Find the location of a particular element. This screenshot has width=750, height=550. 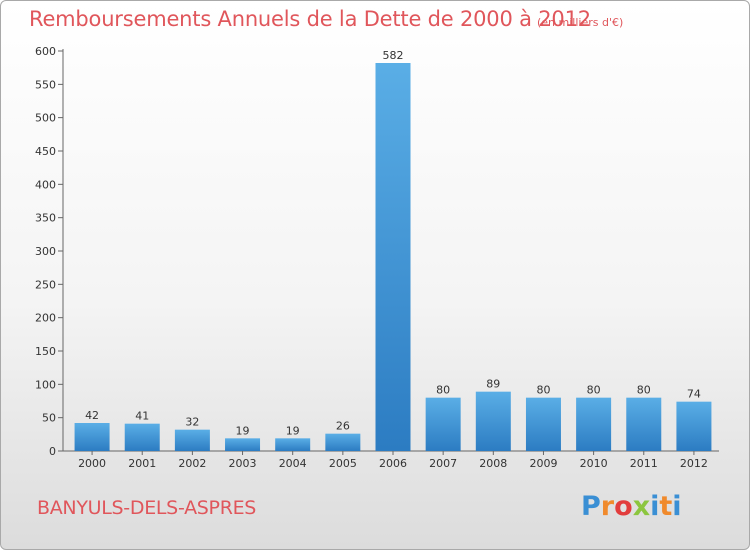

data-label: 26 is located at coordinates (343, 426).